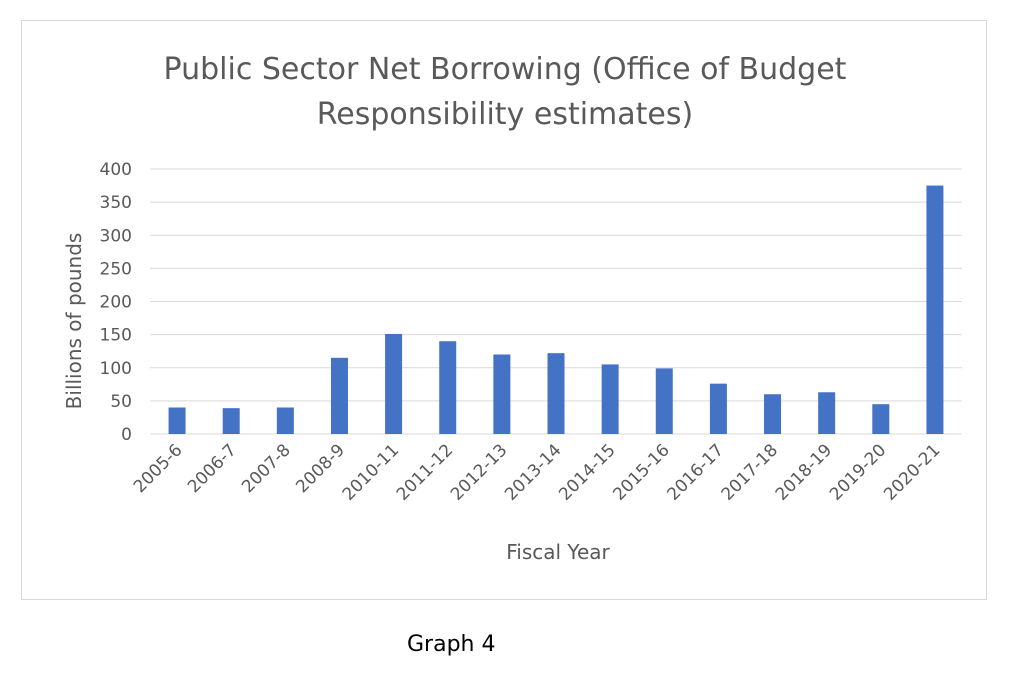 This screenshot has height=680, width=1024. Describe the element at coordinates (505, 114) in the screenshot. I see `chart-title-line-2: Responsibility estimates)` at that location.